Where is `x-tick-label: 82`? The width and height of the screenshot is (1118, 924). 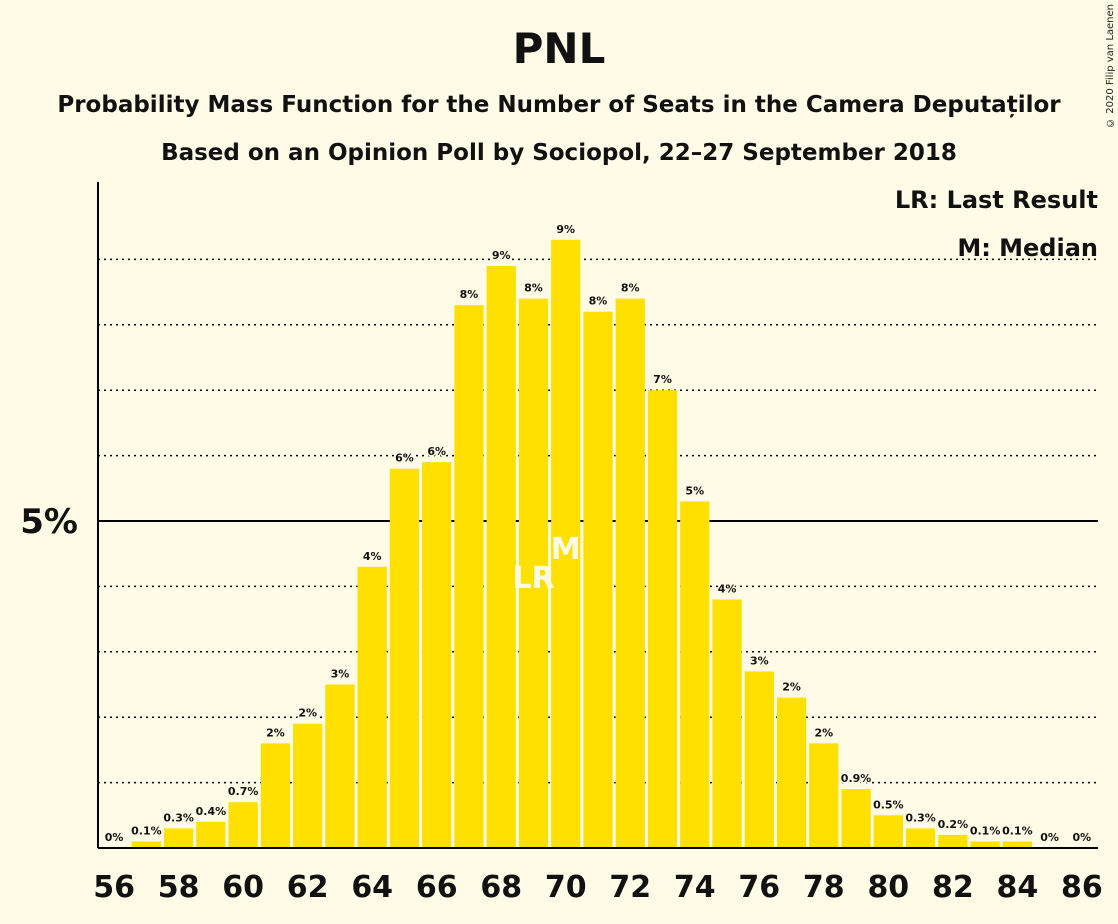 x-tick-label: 82 is located at coordinates (953, 887).